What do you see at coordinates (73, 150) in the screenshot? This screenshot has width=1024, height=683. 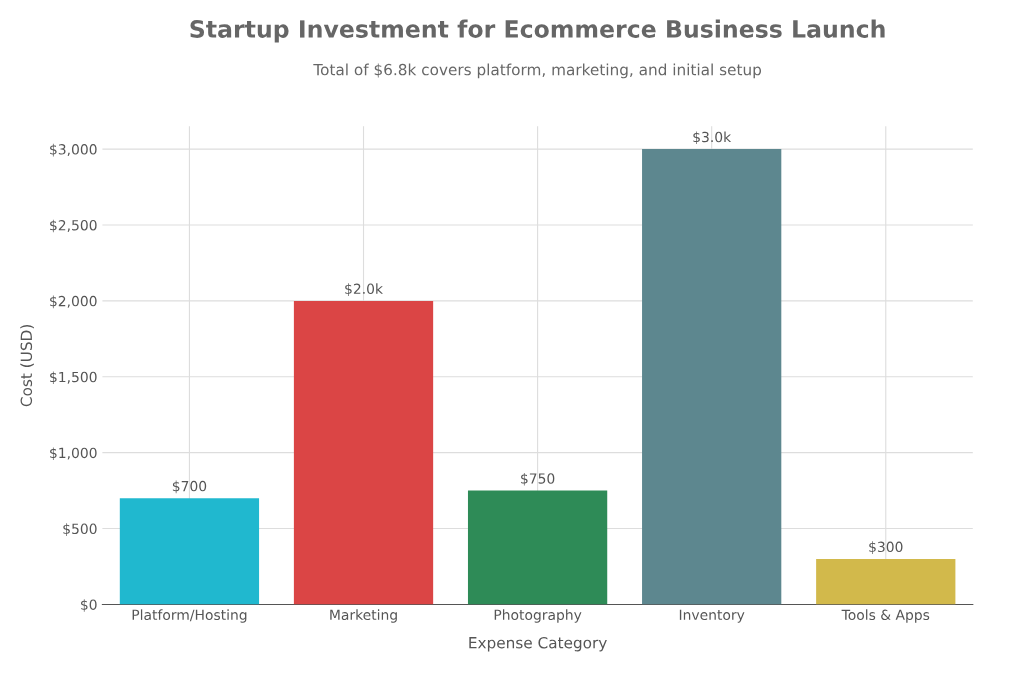 I see `y-tick-label: $3,000` at bounding box center [73, 150].